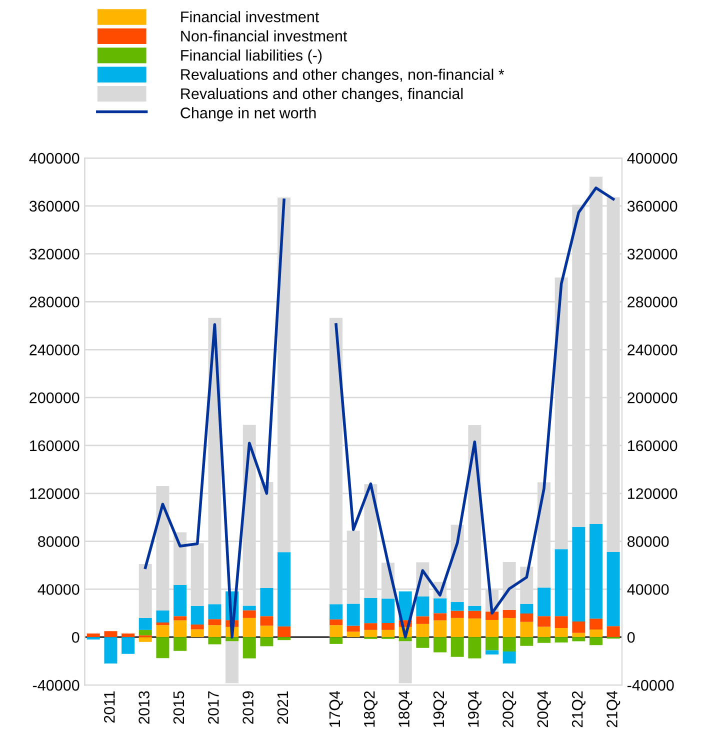 The height and width of the screenshot is (735, 706). Describe the element at coordinates (76, 637) in the screenshot. I see `y-tick-label: 0` at that location.